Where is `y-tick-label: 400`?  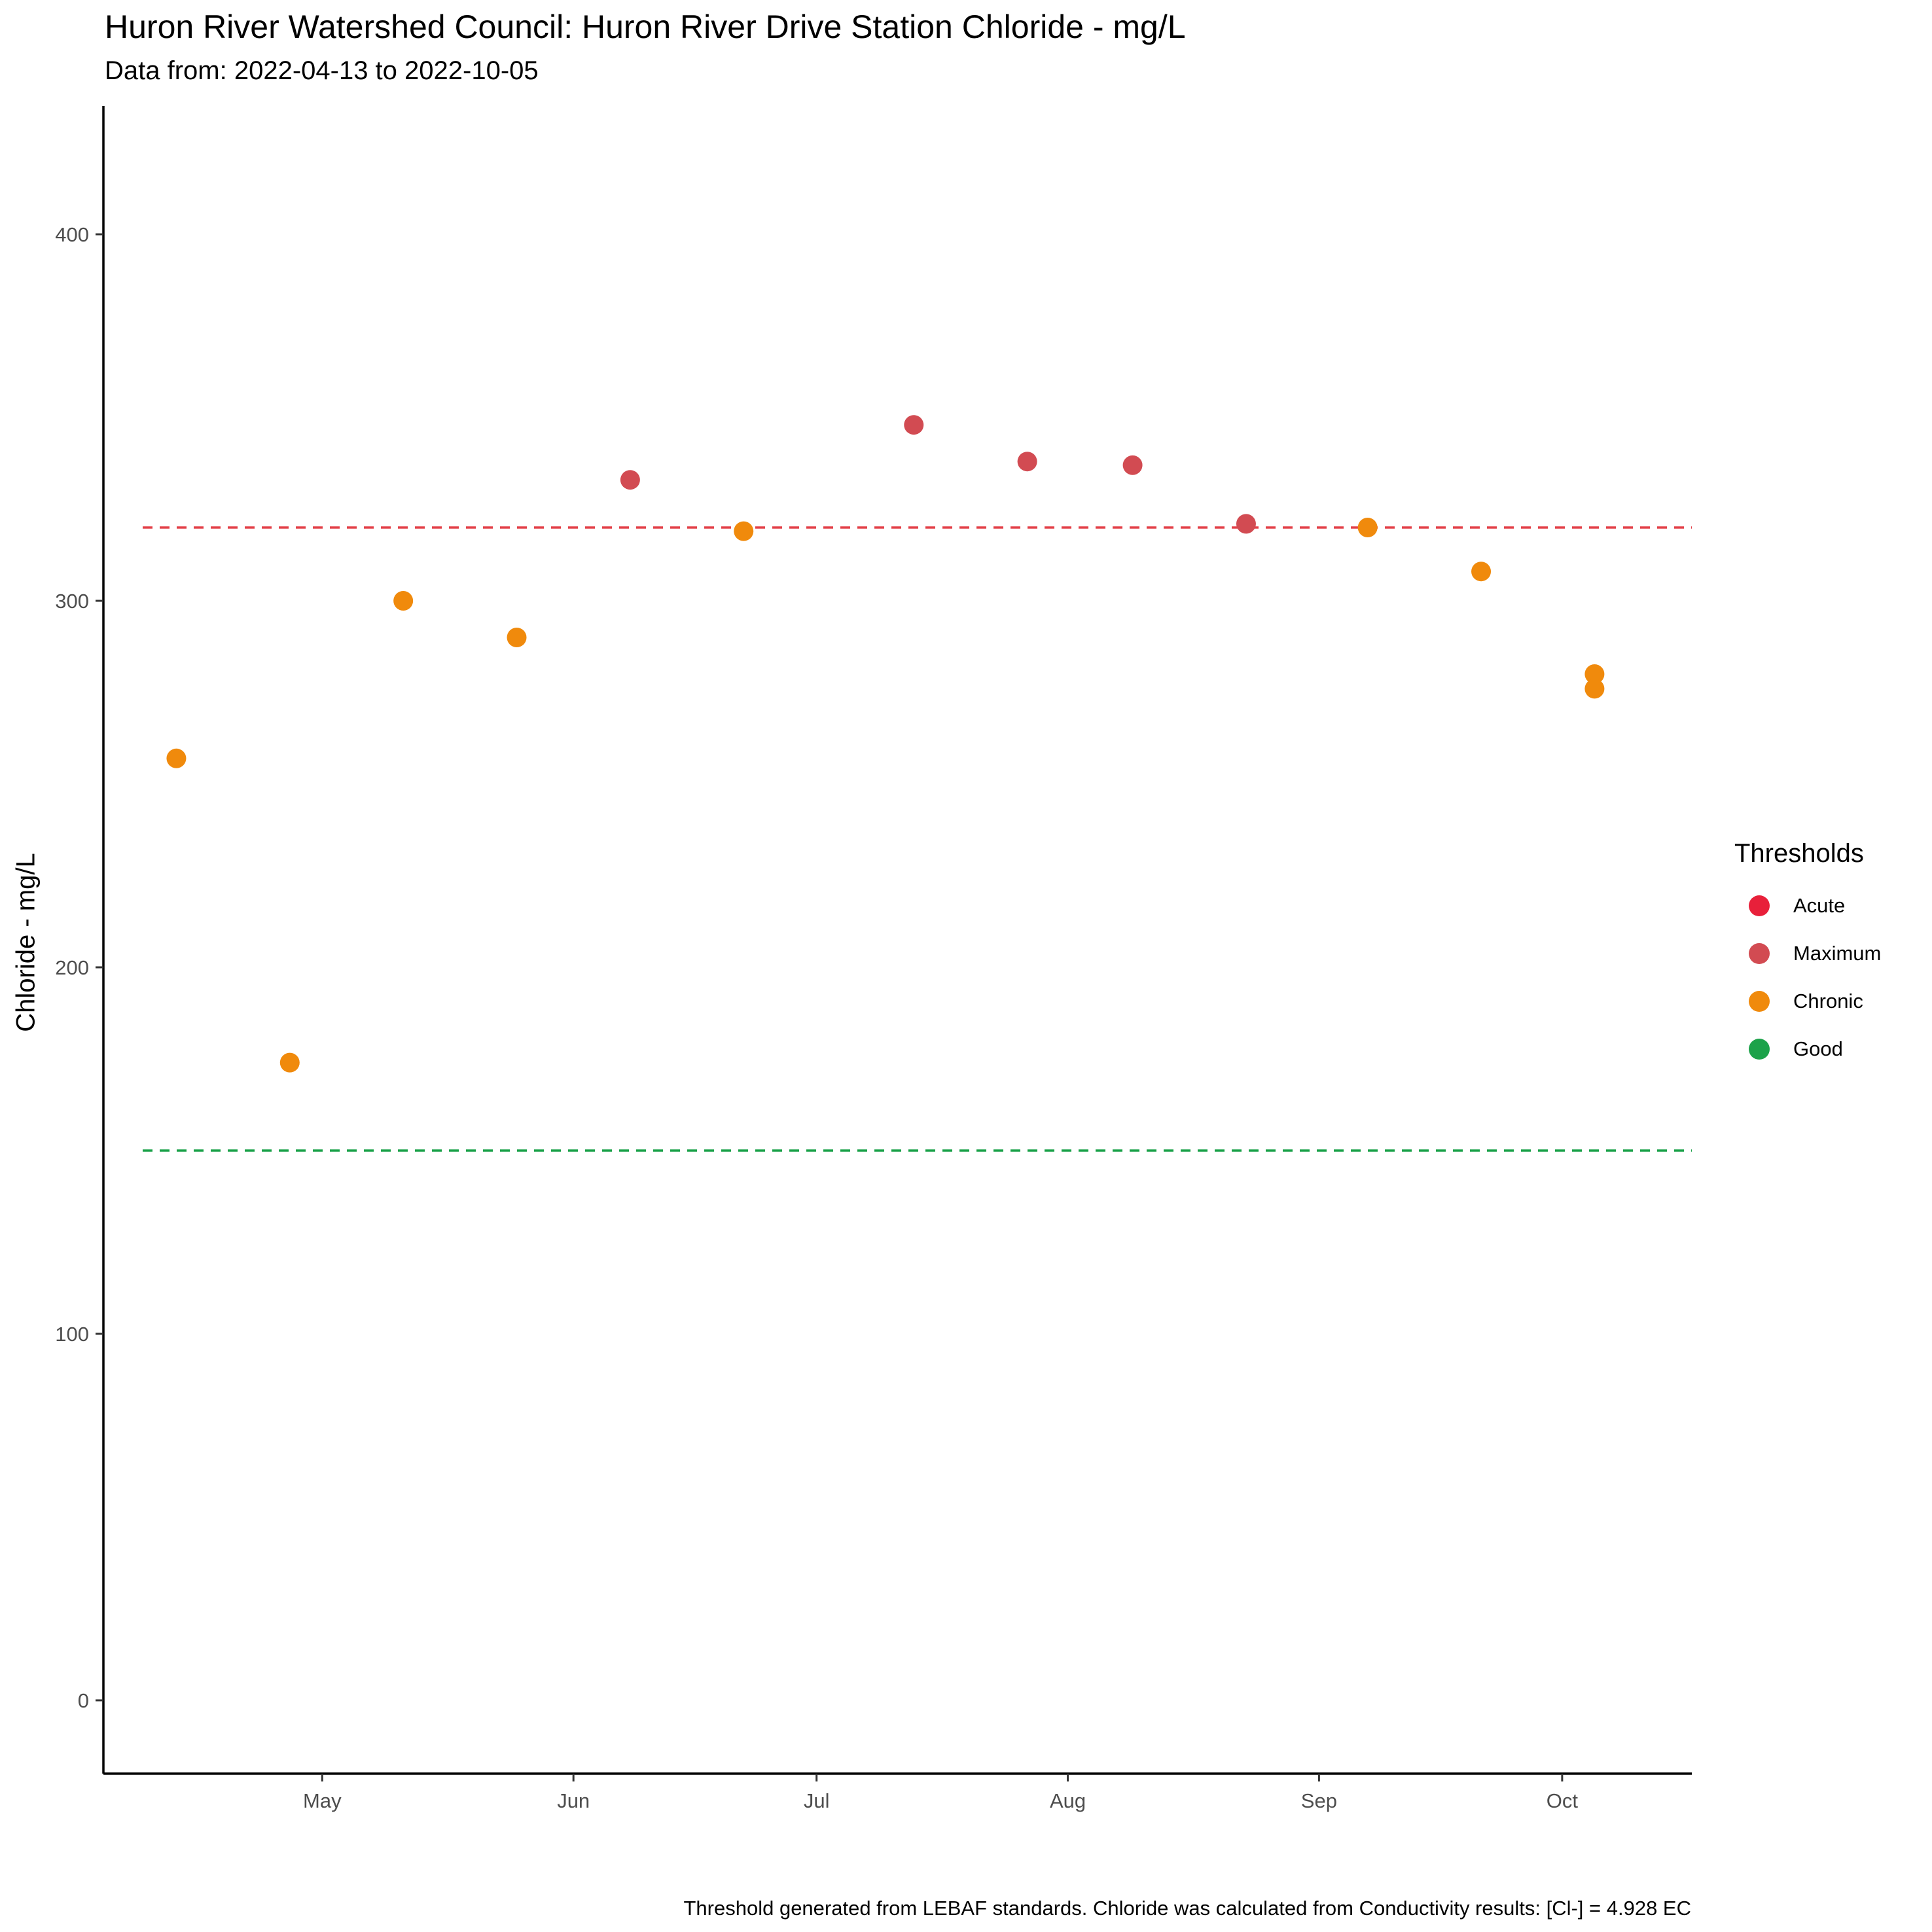 y-tick-label: 400 is located at coordinates (72, 234).